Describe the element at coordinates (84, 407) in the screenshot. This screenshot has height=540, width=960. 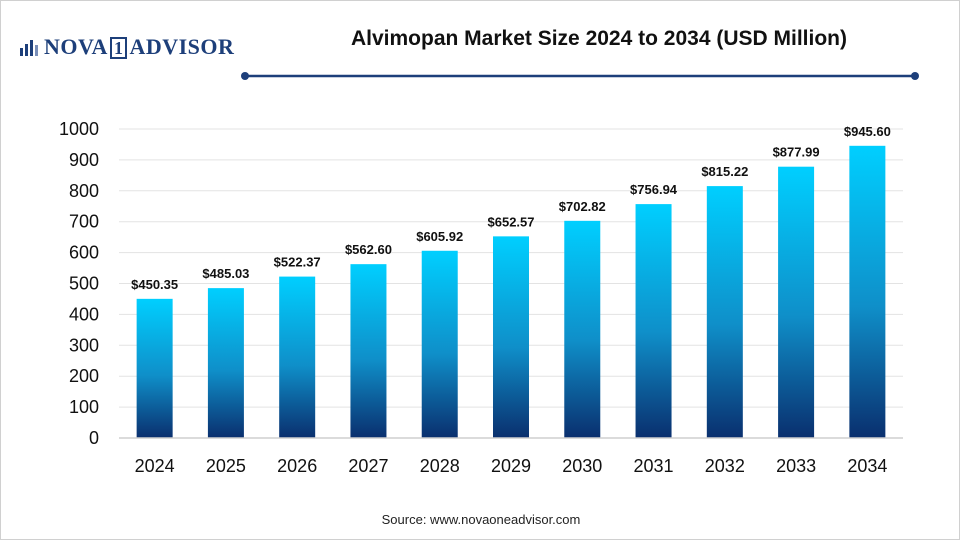
I see `y-tick-label: 100` at that location.